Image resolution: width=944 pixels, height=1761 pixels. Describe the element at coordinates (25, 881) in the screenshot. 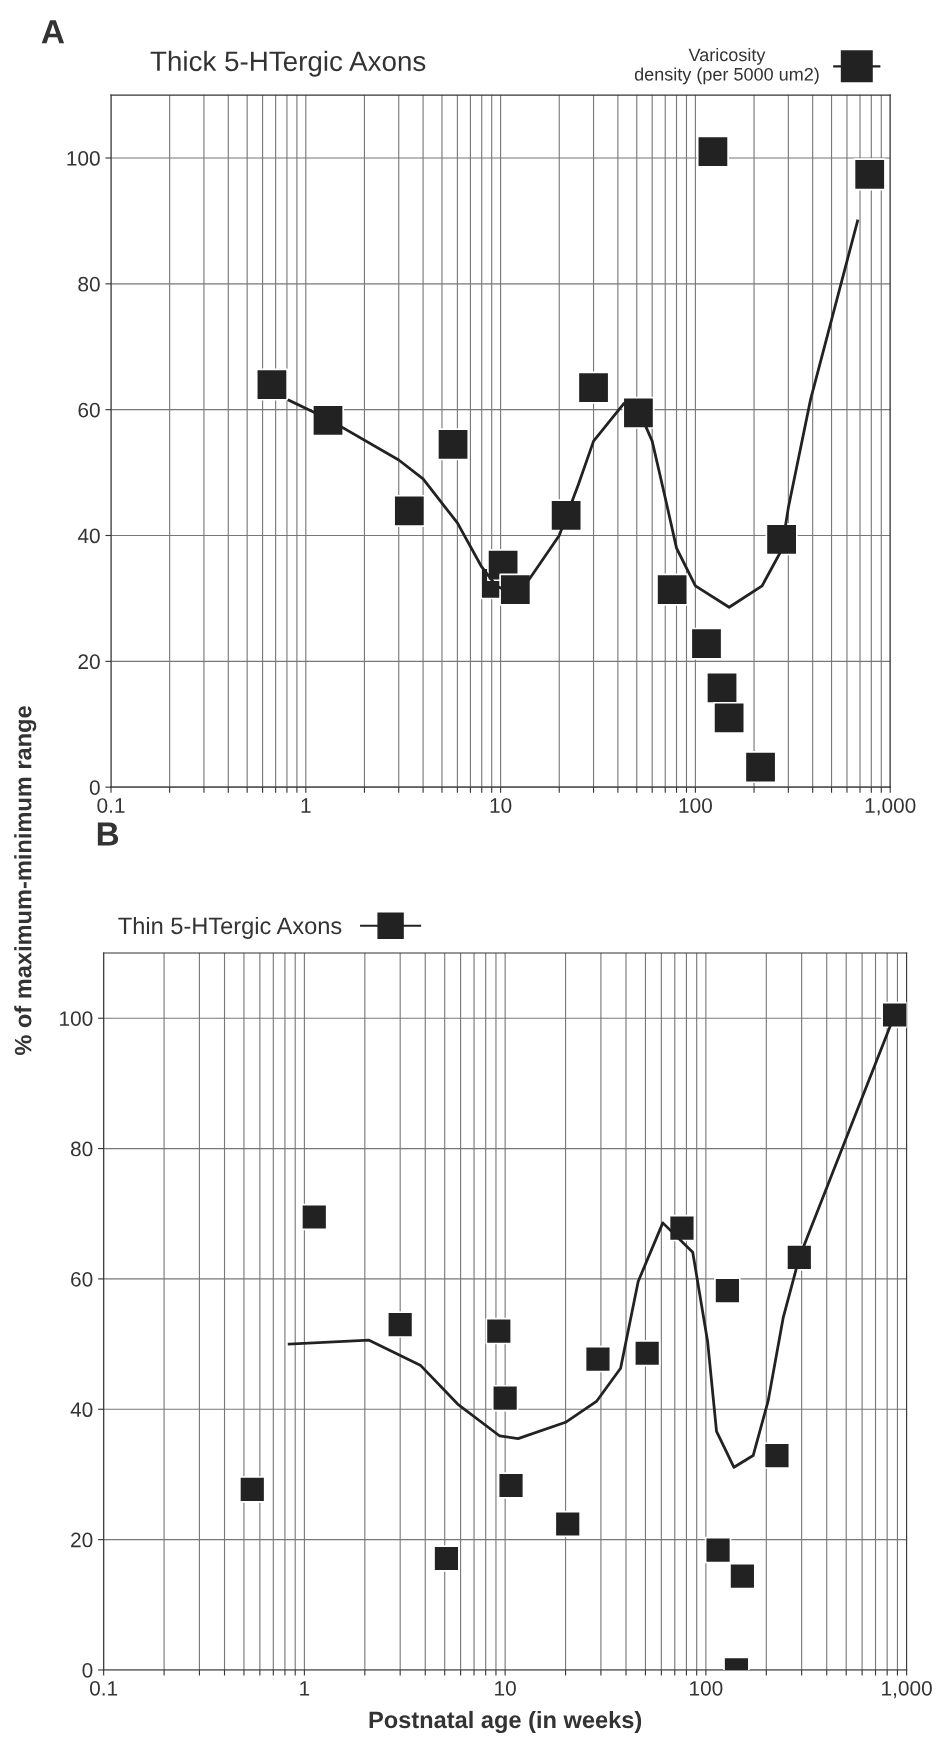

I see `y-axis-title: % of maximum-minimum range` at that location.